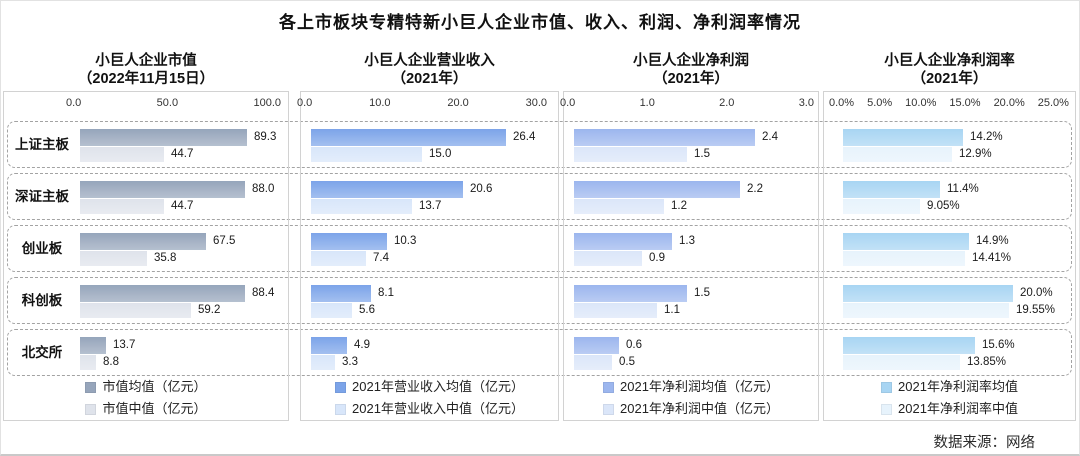 Image resolution: width=1080 pixels, height=456 pixels. What do you see at coordinates (154, 408) in the screenshot?
I see `legend-label: 市值中值（亿元）` at bounding box center [154, 408].